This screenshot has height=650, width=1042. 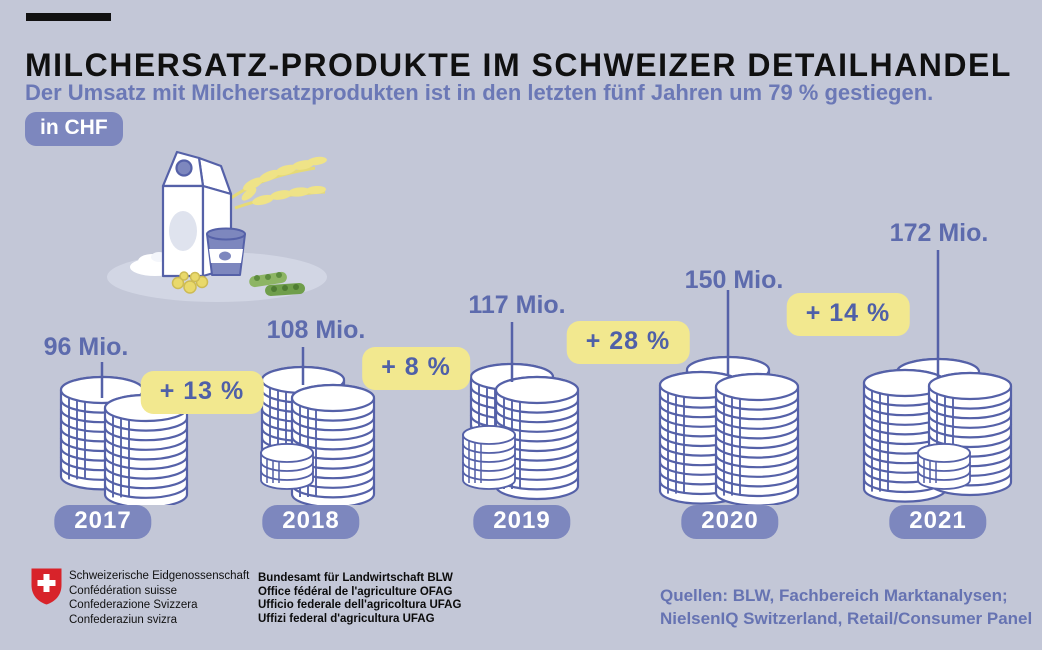 I want to click on oat-stalks-icon, so click(x=278, y=183).